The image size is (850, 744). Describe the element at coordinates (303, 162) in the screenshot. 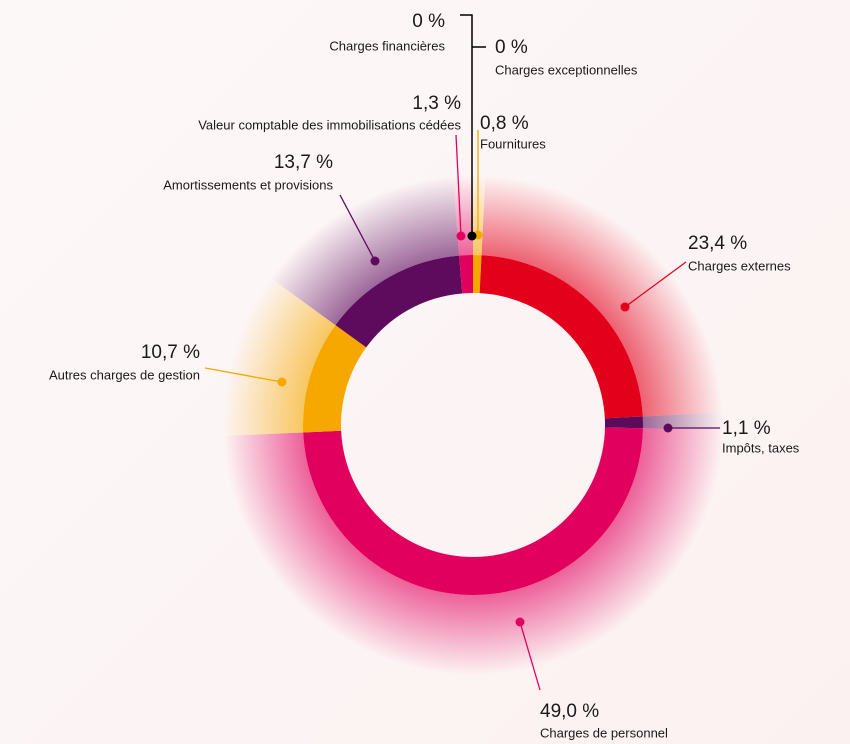

I see `value-label: 13,7 %` at that location.